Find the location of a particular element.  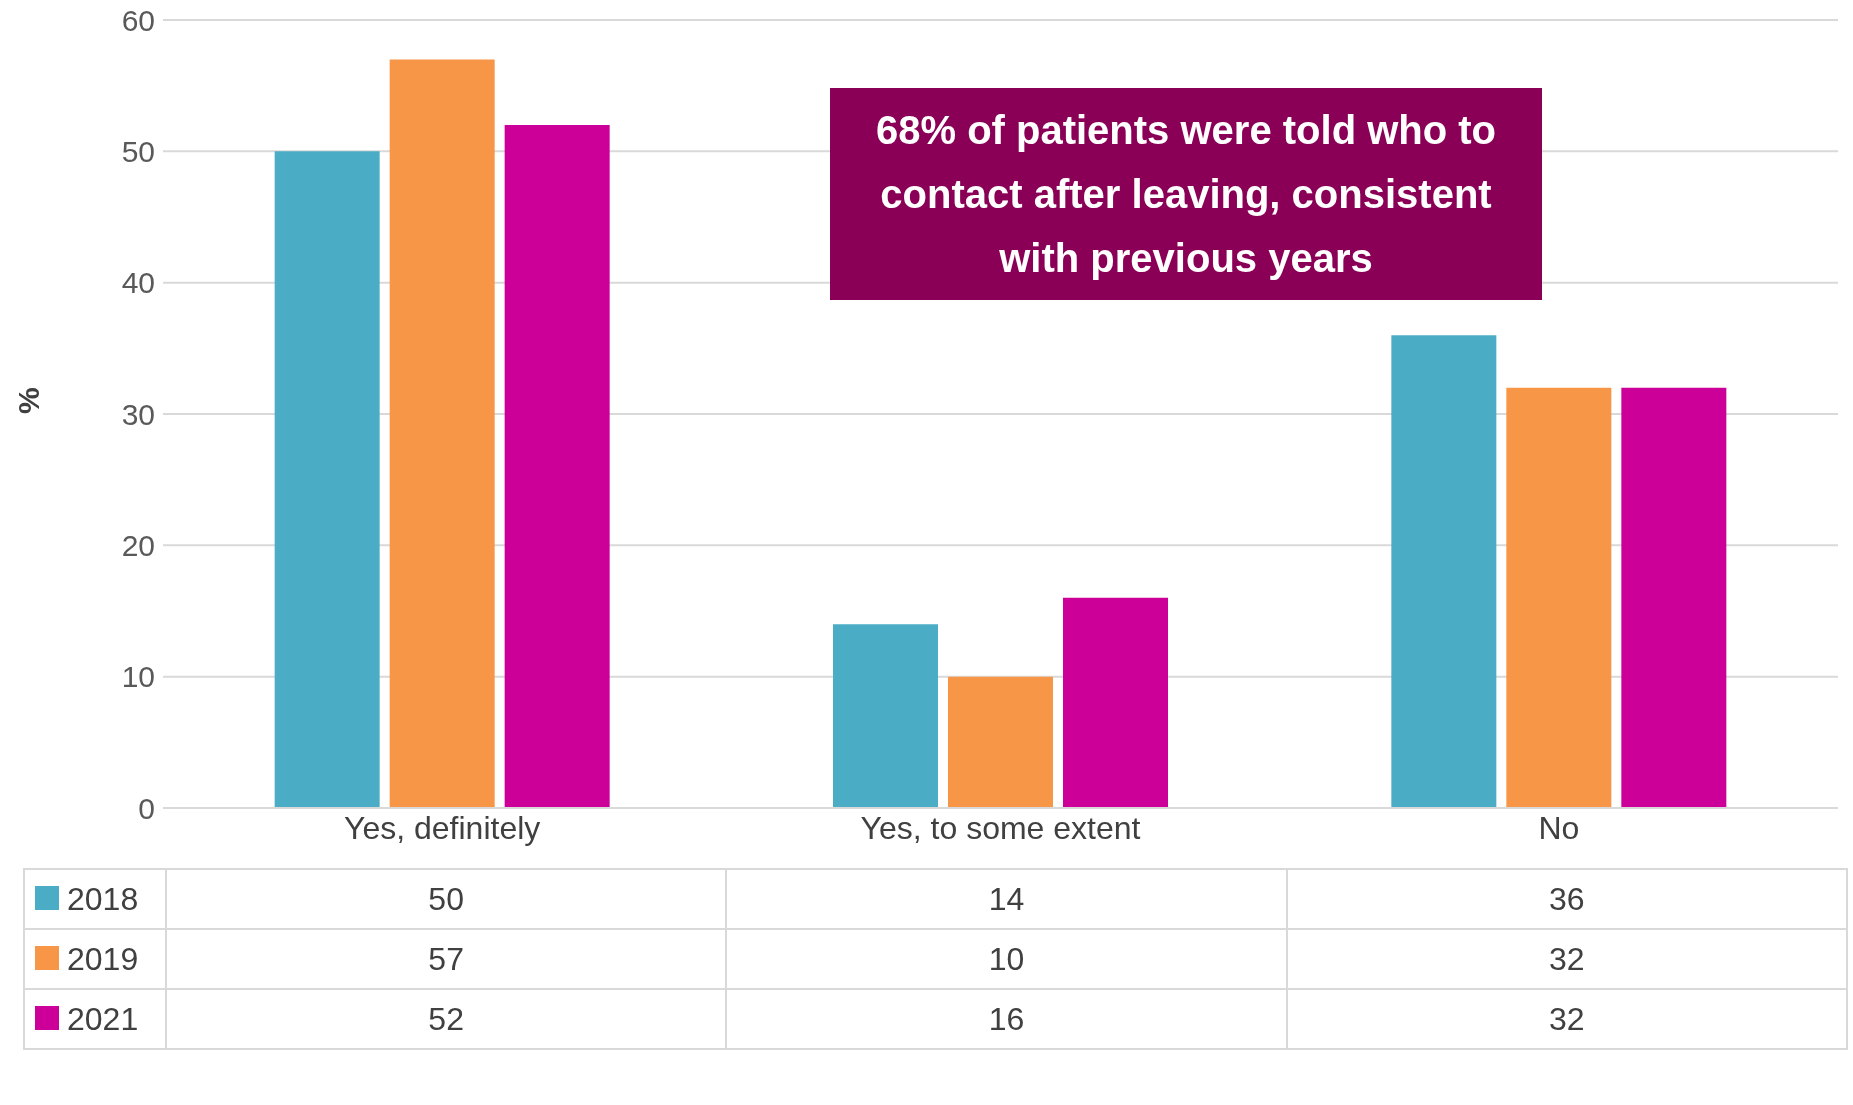

y-tick-label: 40 is located at coordinates (138, 283).